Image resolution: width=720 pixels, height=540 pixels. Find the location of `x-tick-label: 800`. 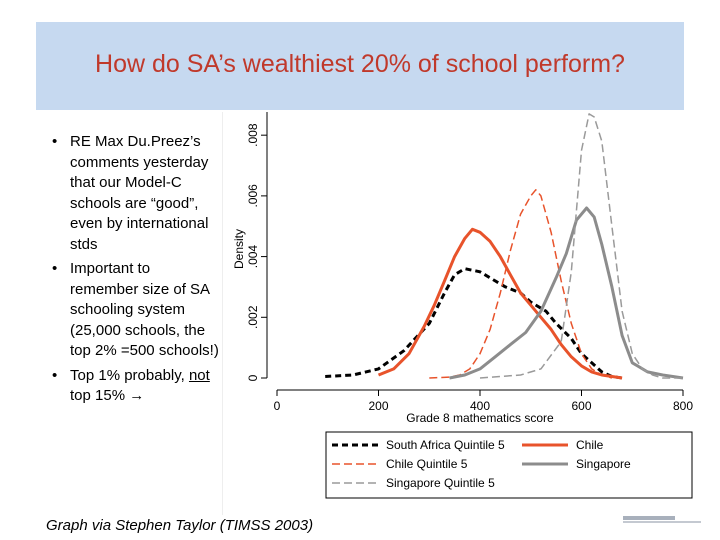

x-tick-label: 800 is located at coordinates (683, 406).